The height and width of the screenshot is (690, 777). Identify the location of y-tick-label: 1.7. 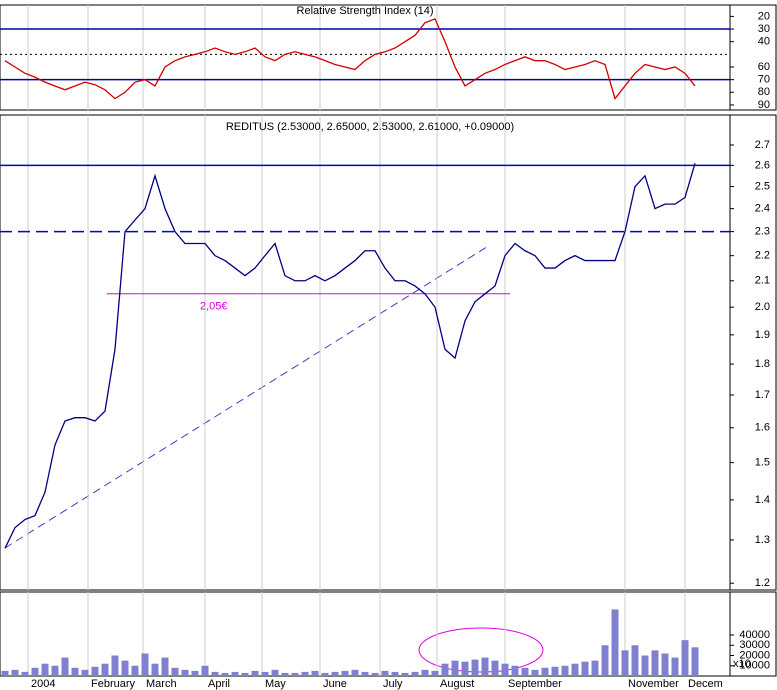
(762, 395).